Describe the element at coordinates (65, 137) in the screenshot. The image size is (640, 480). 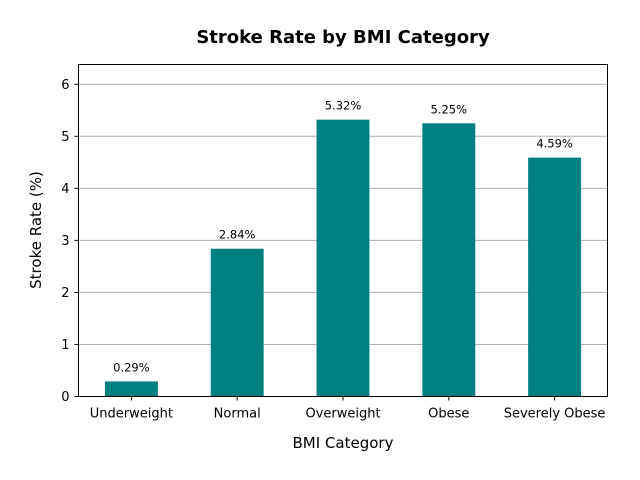
I see `y-tick-label-5: 5` at that location.